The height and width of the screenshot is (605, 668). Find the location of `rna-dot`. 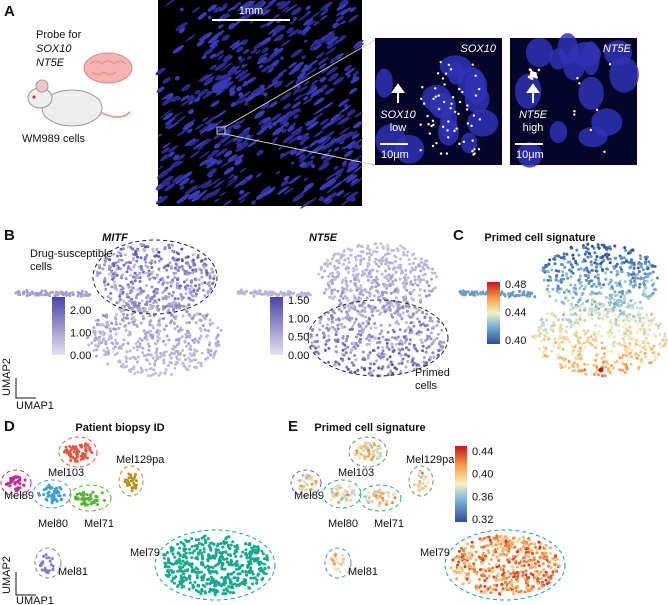

rna-dot is located at coordinates (421, 98).